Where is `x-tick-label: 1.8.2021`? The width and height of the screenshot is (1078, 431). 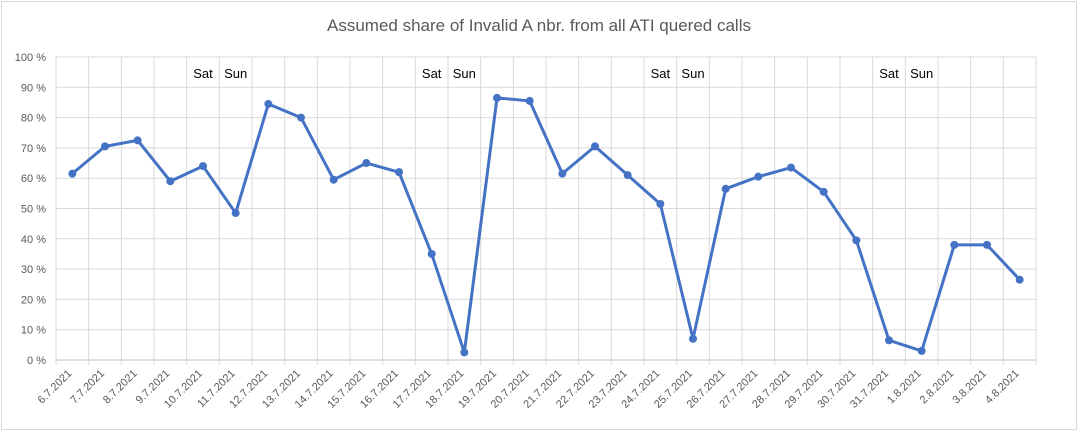
x-tick-label: 1.8.2021 is located at coordinates (904, 387).